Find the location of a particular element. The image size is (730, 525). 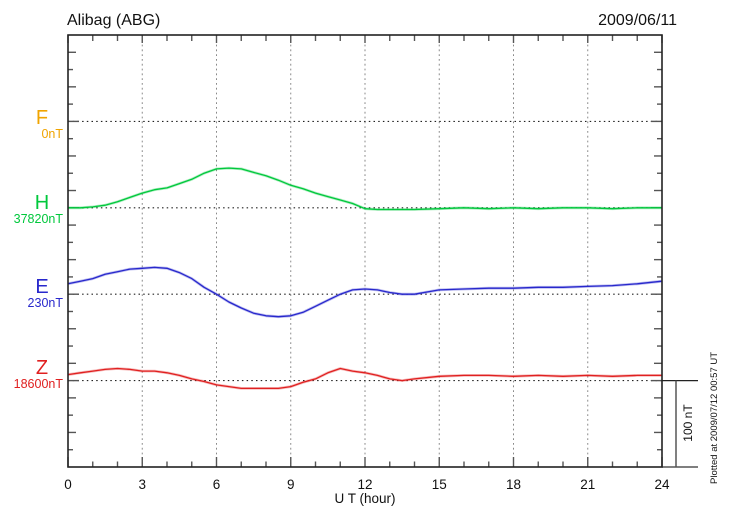

component-label-H: H is located at coordinates (42, 203).